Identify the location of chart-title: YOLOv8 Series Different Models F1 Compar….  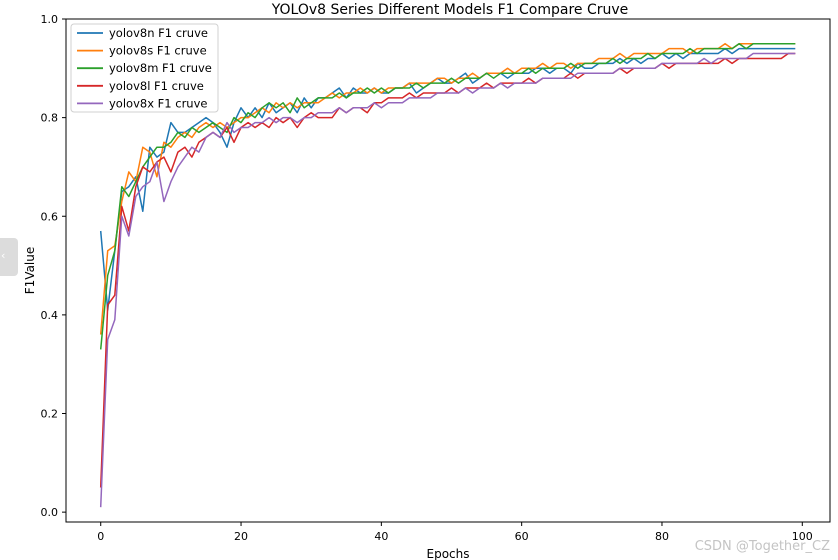
(450, 10).